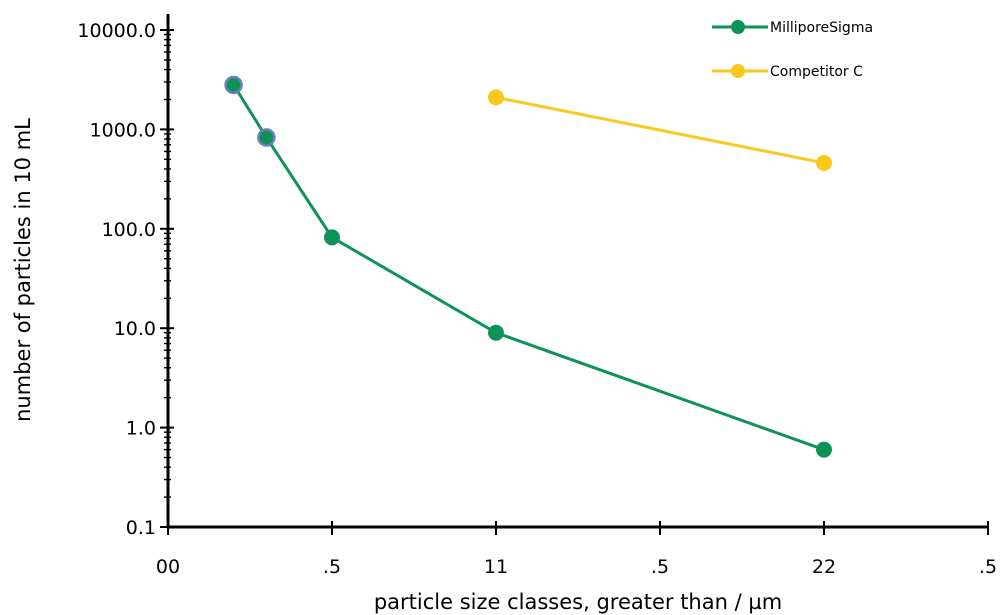  I want to click on x-tick-label: 00, so click(168, 567).